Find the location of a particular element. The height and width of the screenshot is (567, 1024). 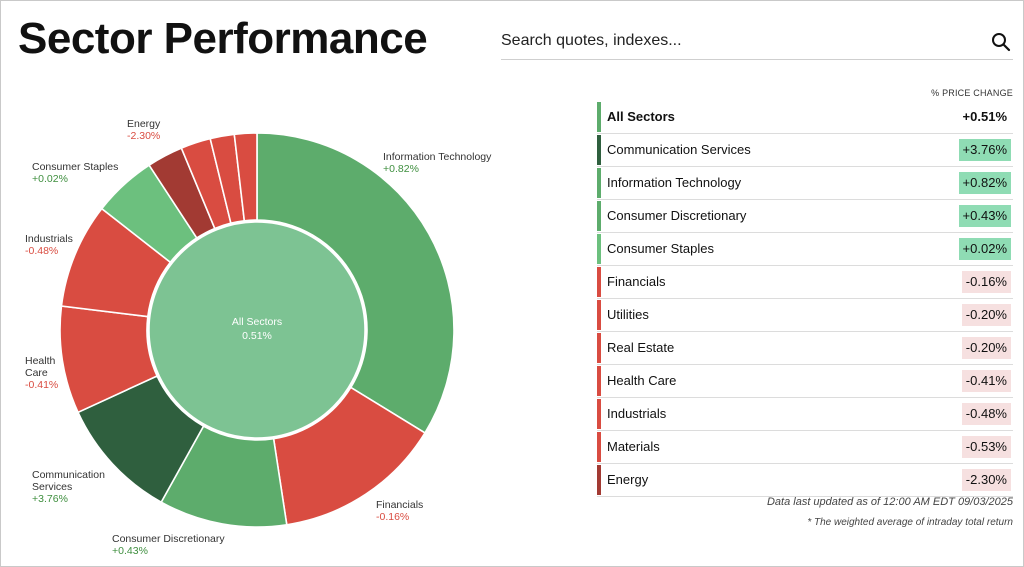

row-sector-name: Consumer Staples is located at coordinates (660, 248).